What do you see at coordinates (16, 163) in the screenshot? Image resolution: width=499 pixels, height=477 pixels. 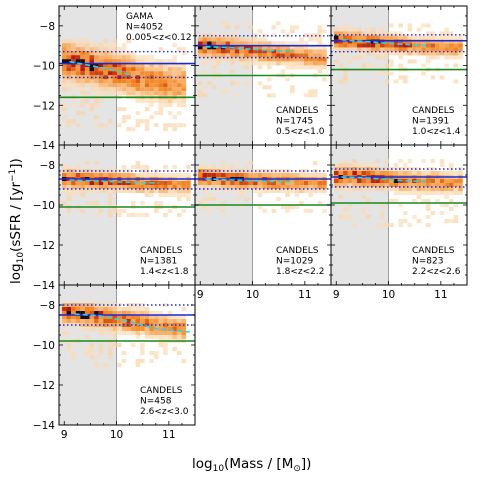 I see `y-axis-label-end: ])` at bounding box center [16, 163].